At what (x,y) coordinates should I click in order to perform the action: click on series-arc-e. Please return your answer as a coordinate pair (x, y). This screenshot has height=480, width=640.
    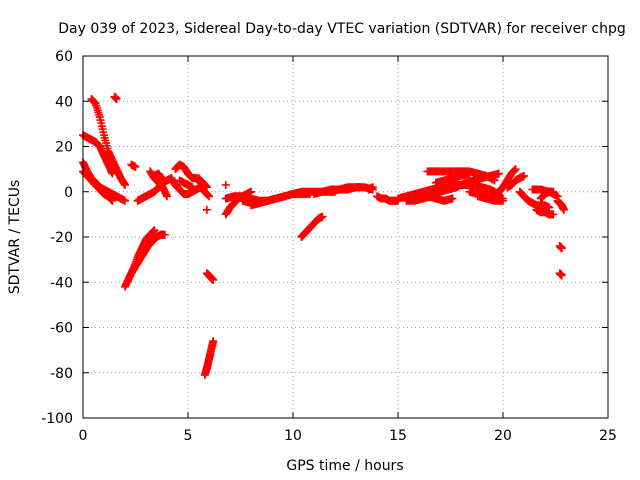
    Looking at the image, I should click on (115, 97).